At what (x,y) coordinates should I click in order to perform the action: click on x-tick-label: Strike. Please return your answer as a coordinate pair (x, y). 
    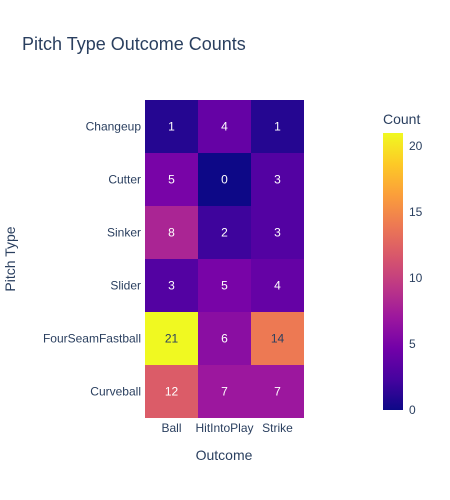
    Looking at the image, I should click on (277, 428).